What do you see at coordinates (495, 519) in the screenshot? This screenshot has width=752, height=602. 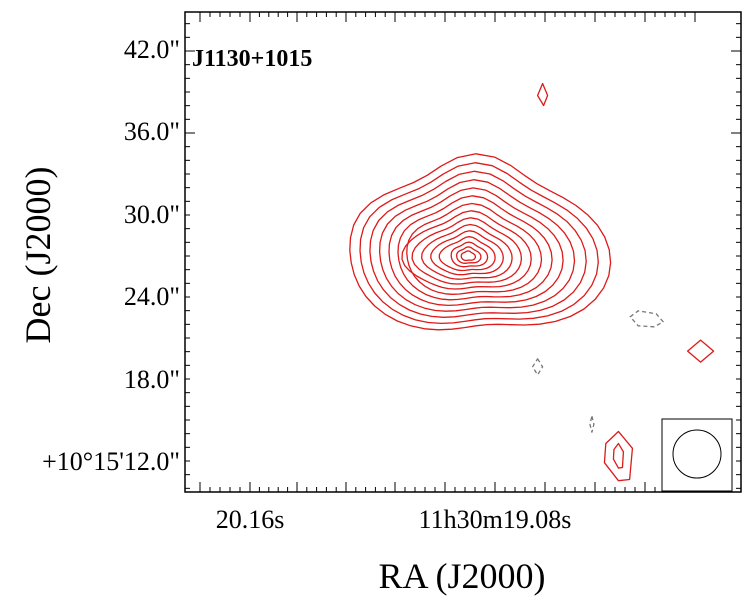 I see `x-tick-label-19-08s: 11h30m19.08s` at bounding box center [495, 519].